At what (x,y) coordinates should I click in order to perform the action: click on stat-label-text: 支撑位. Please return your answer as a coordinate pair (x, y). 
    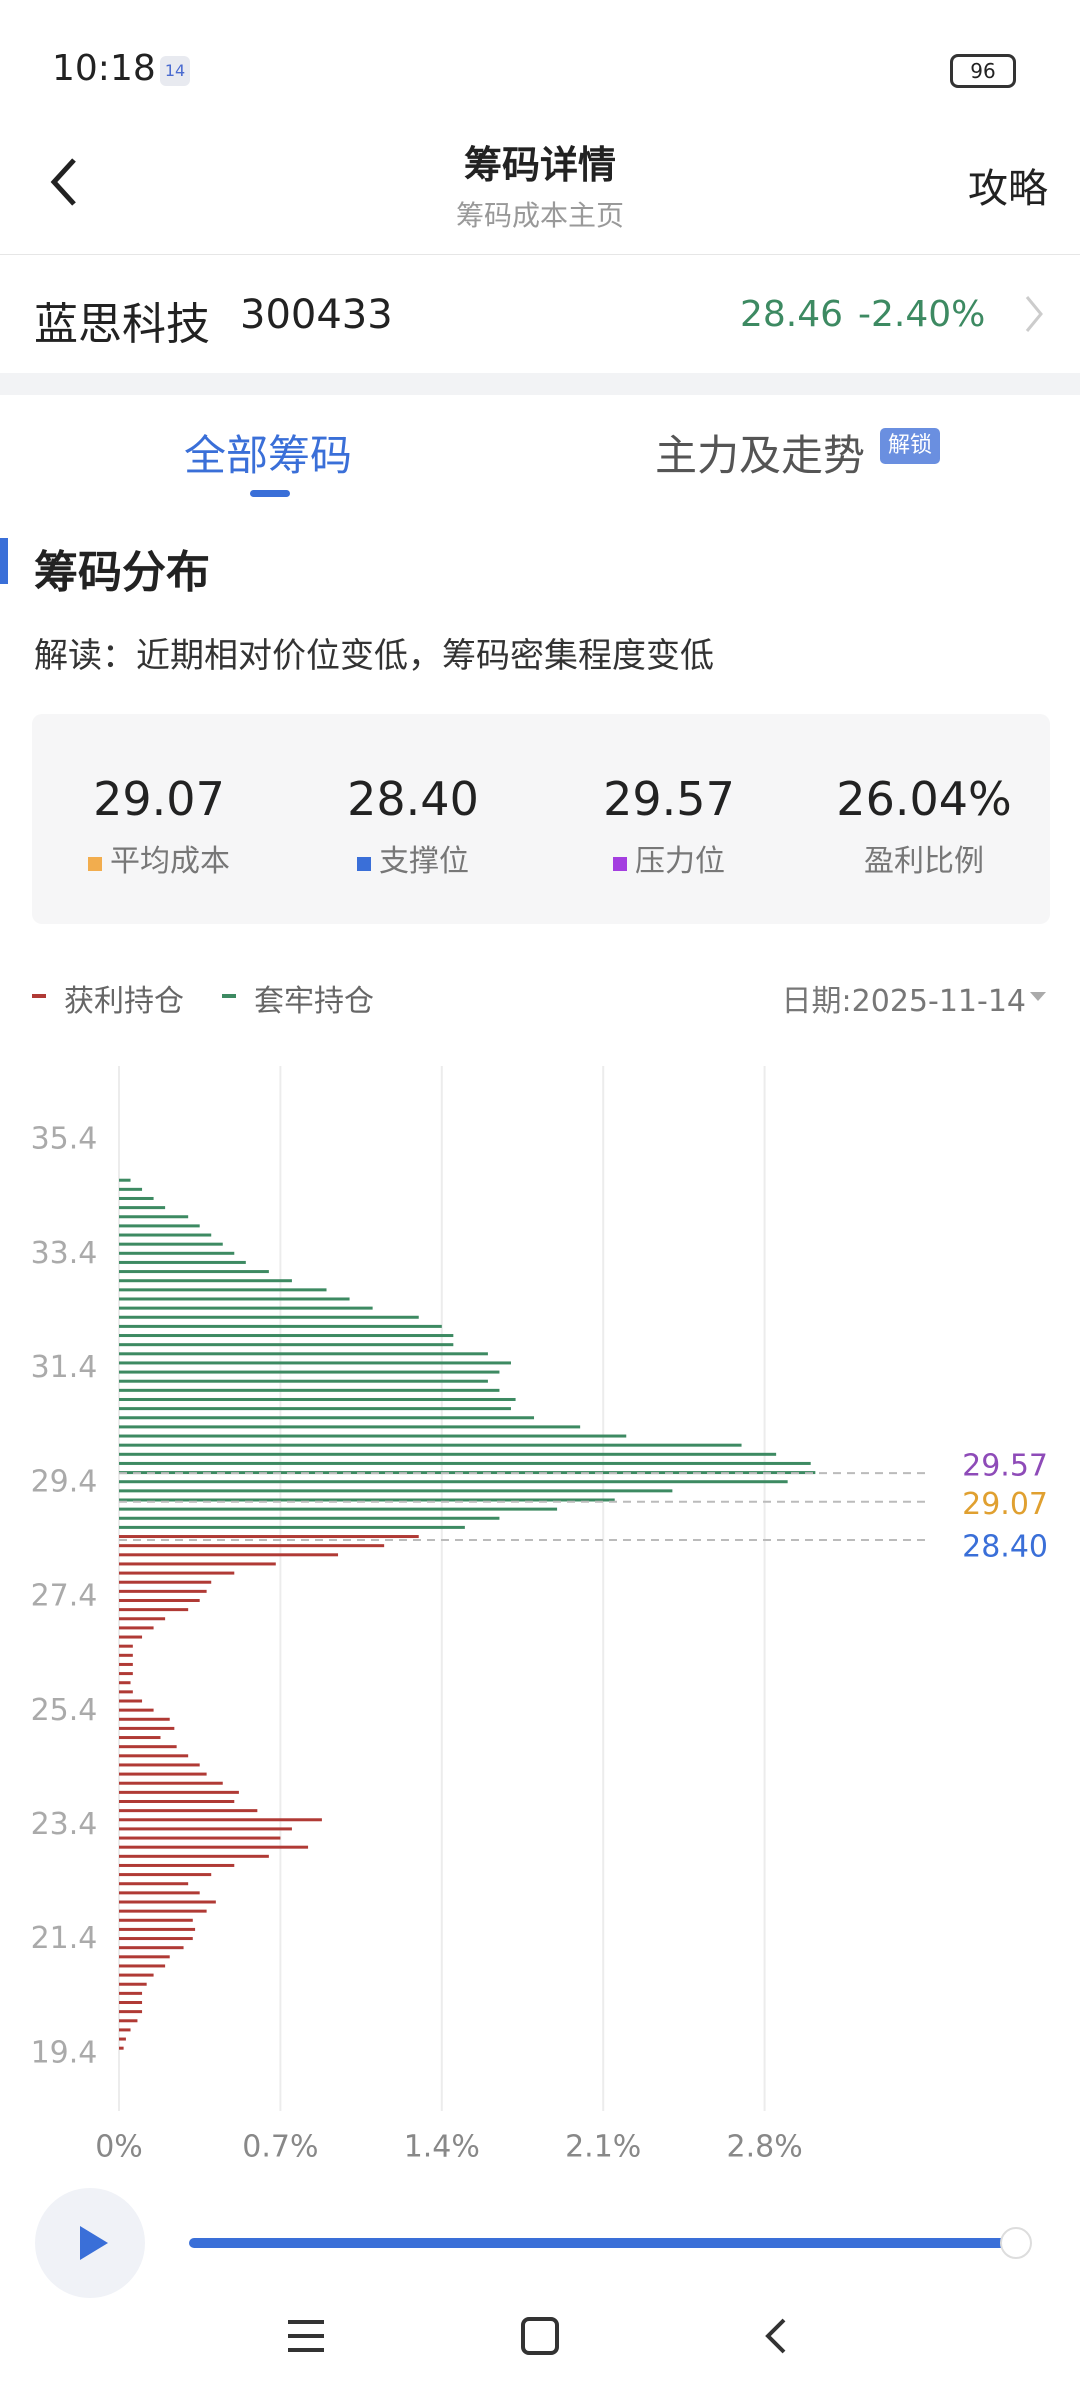
    Looking at the image, I should click on (424, 861).